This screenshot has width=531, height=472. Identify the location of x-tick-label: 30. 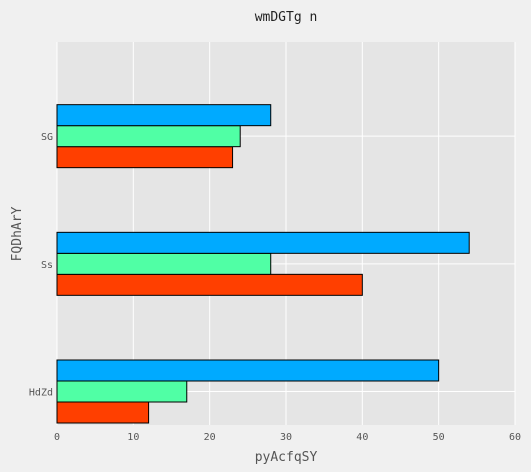
(286, 437).